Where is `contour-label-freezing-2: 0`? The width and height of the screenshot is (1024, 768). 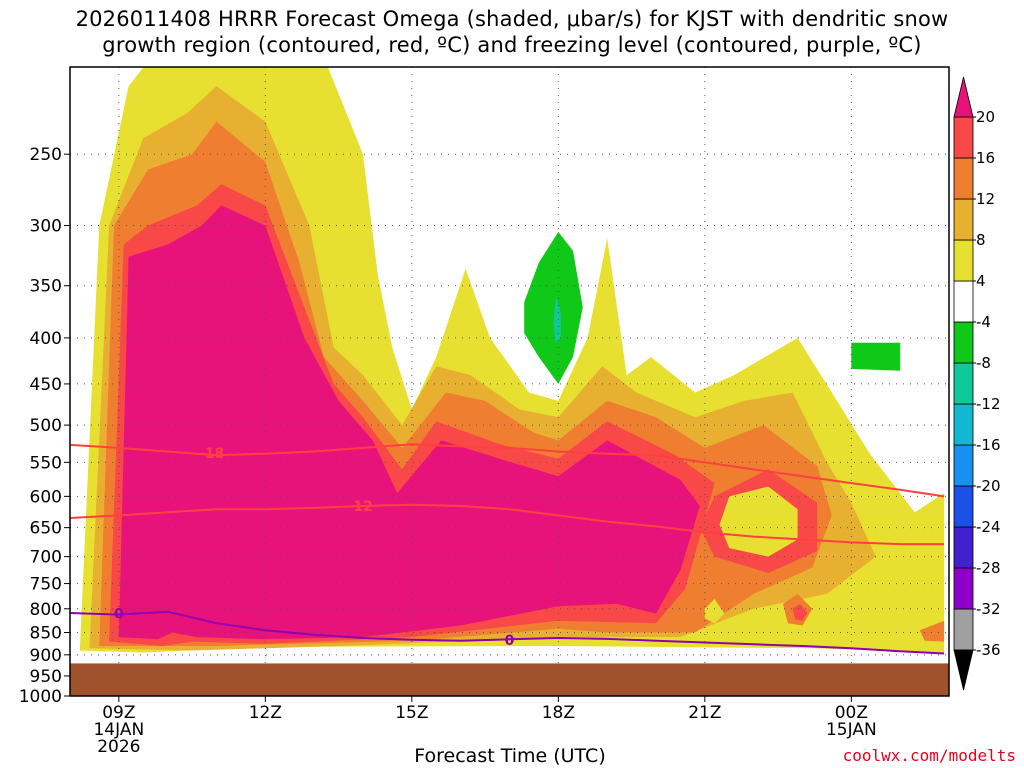 contour-label-freezing-2: 0 is located at coordinates (119, 615).